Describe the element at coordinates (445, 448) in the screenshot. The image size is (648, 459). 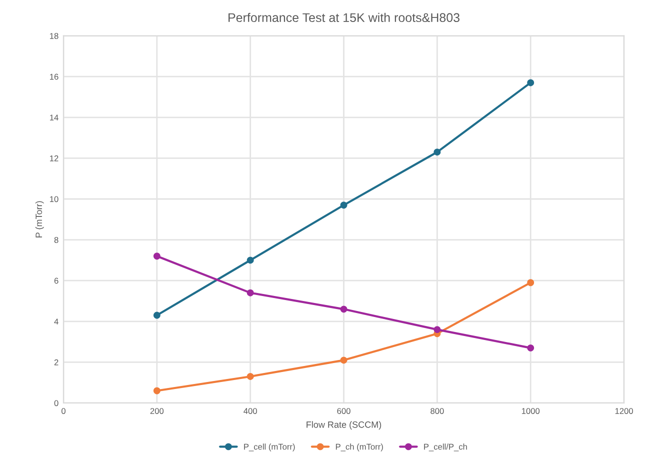
I see `legend-label: P_cell/P_ch` at that location.